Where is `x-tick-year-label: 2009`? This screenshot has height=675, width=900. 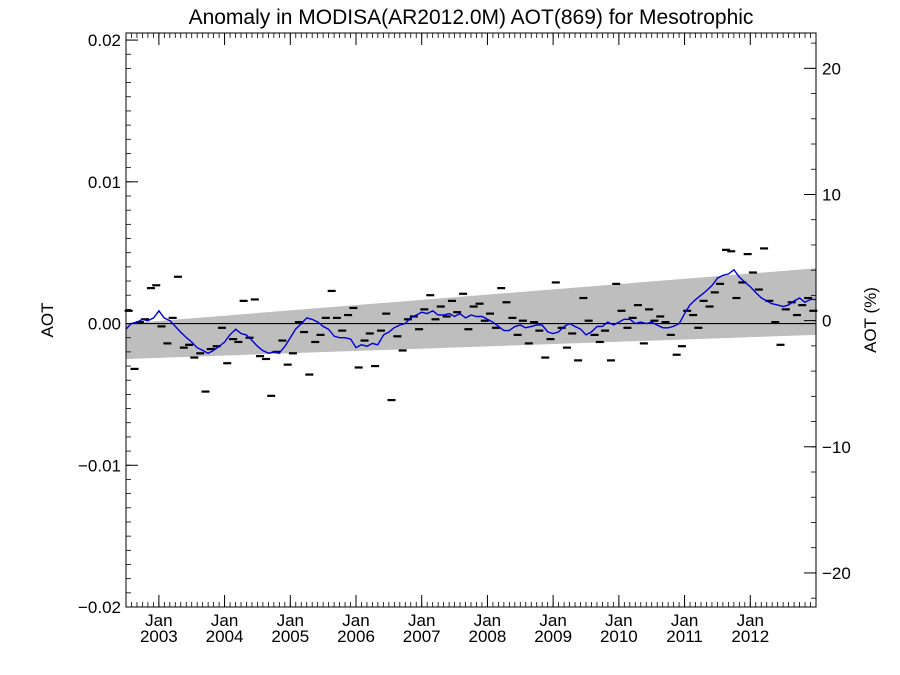 x-tick-year-label: 2009 is located at coordinates (553, 636).